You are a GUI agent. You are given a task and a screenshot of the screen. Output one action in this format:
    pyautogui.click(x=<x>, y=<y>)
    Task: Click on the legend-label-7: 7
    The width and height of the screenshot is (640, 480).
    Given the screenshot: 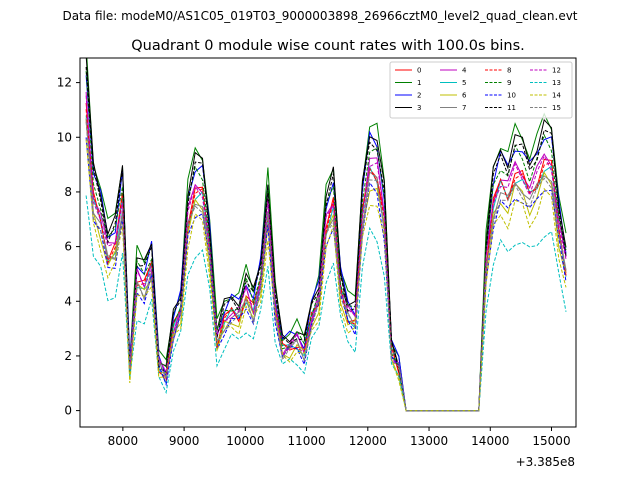 What is the action you would take?
    pyautogui.click(x=464, y=108)
    